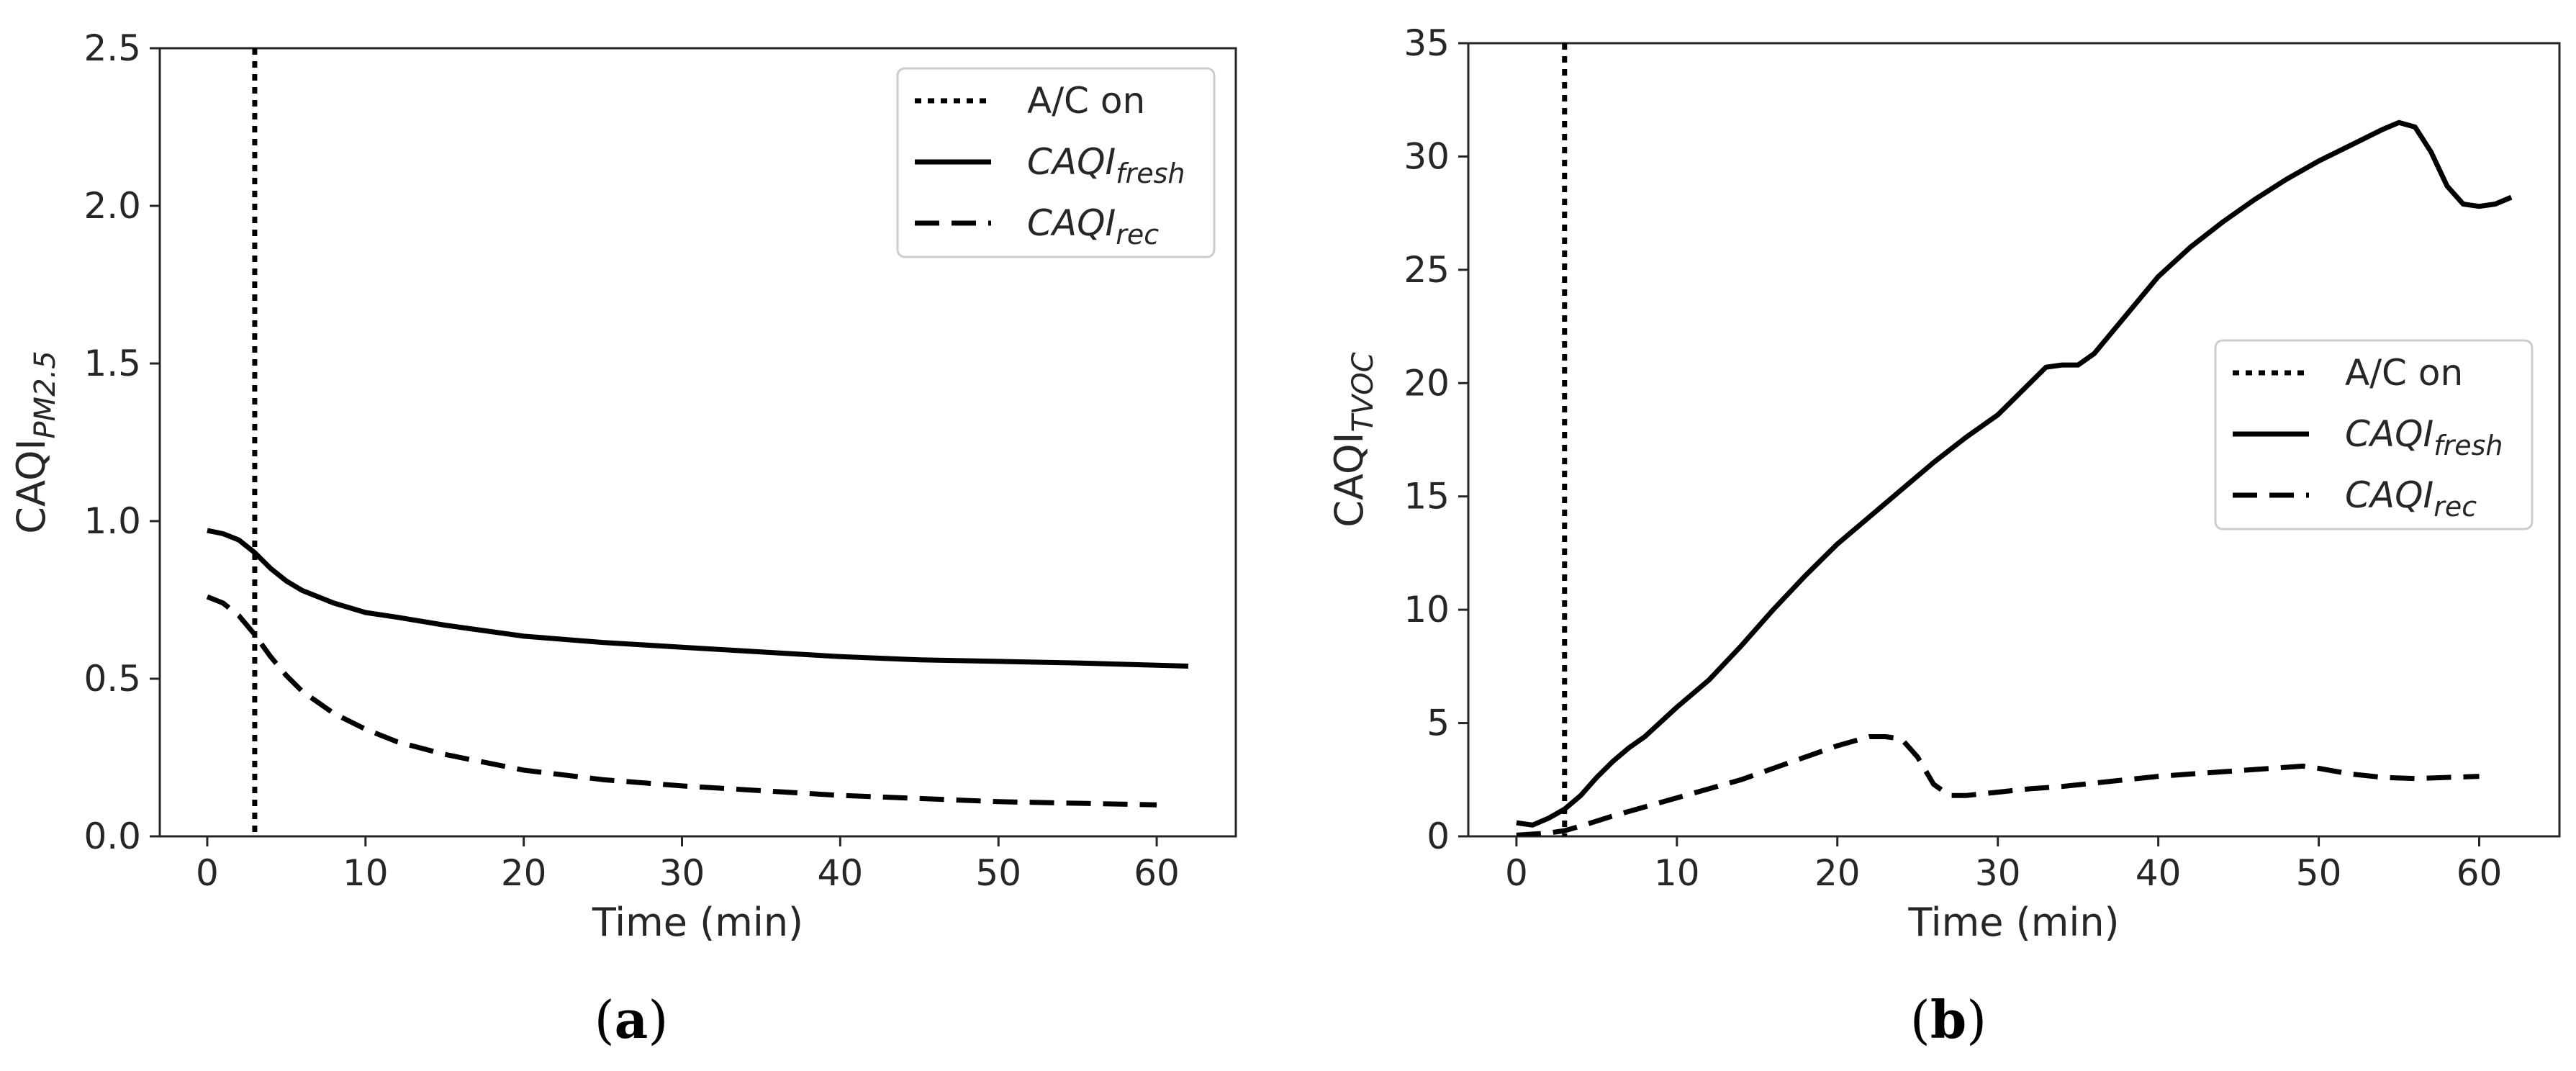  I want to click on y-axis-label: CAQIPM2.5, so click(36, 442).